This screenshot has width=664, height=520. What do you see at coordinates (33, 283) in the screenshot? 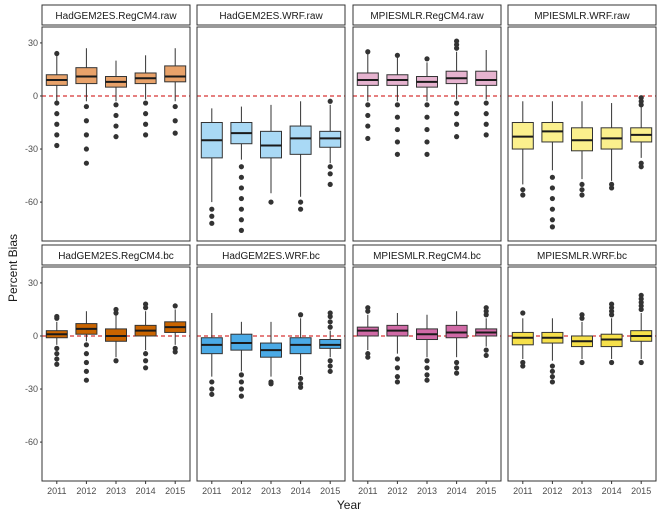
I see `y-tick-label: 30` at bounding box center [33, 283].